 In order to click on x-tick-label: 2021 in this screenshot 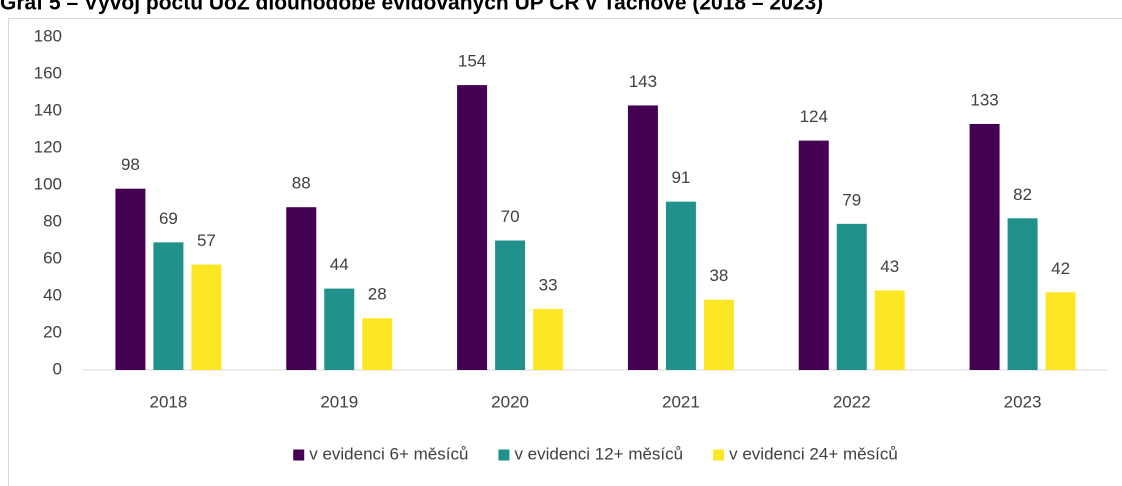, I will do `click(681, 401)`.